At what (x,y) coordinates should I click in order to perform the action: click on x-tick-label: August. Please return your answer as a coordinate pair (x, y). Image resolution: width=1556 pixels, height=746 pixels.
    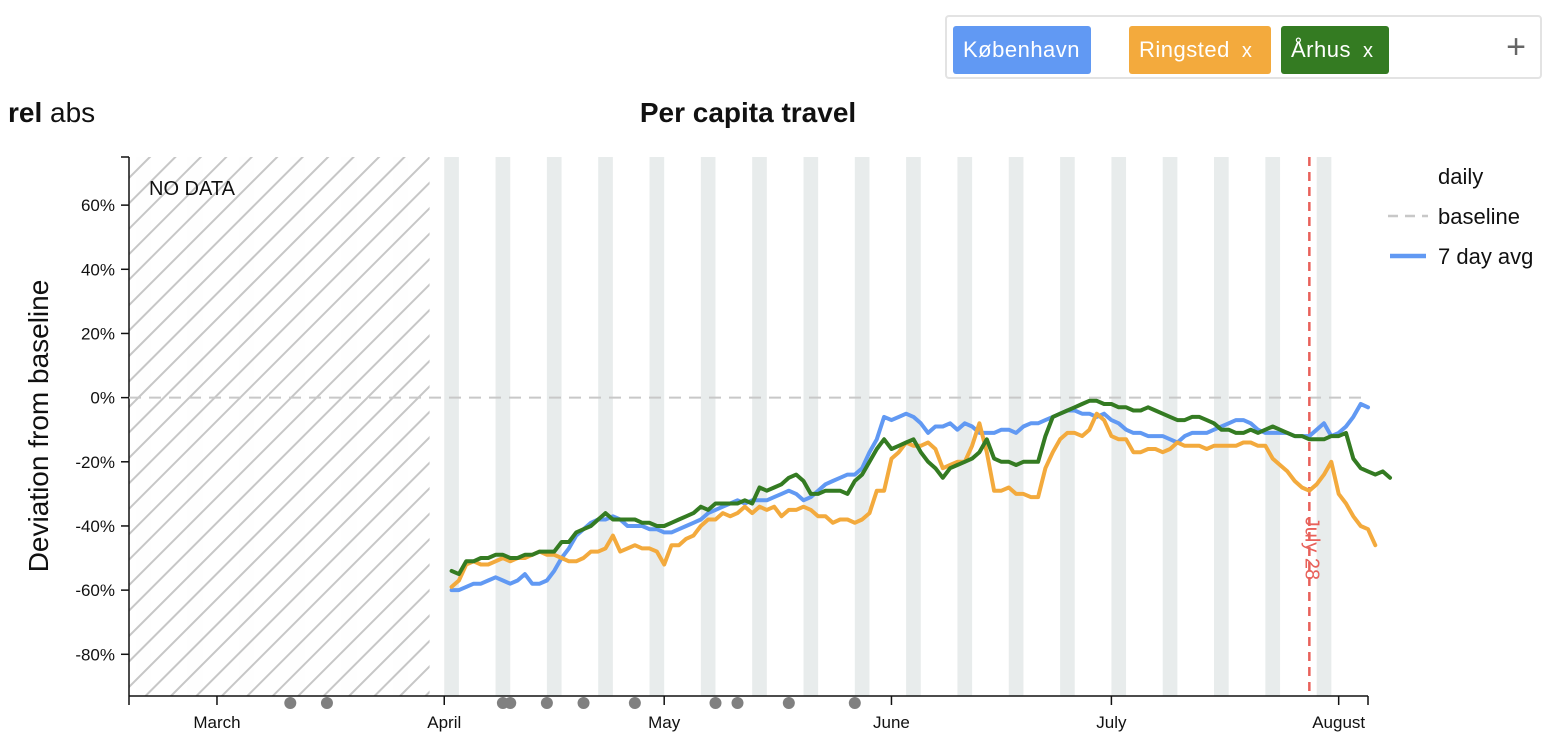
    Looking at the image, I should click on (1338, 722).